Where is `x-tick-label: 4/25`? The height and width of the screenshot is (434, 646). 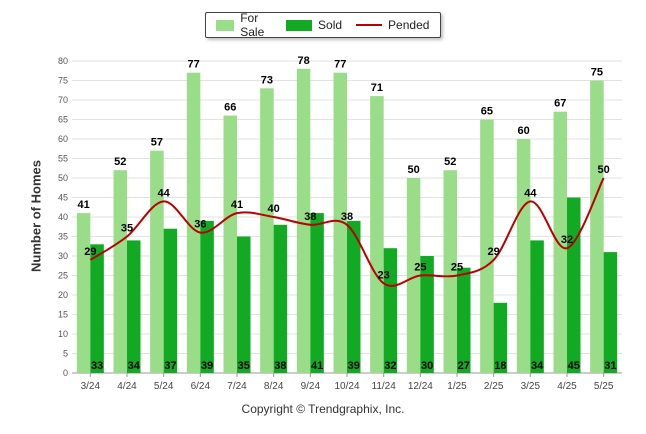
x-tick-label: 4/25 is located at coordinates (567, 386).